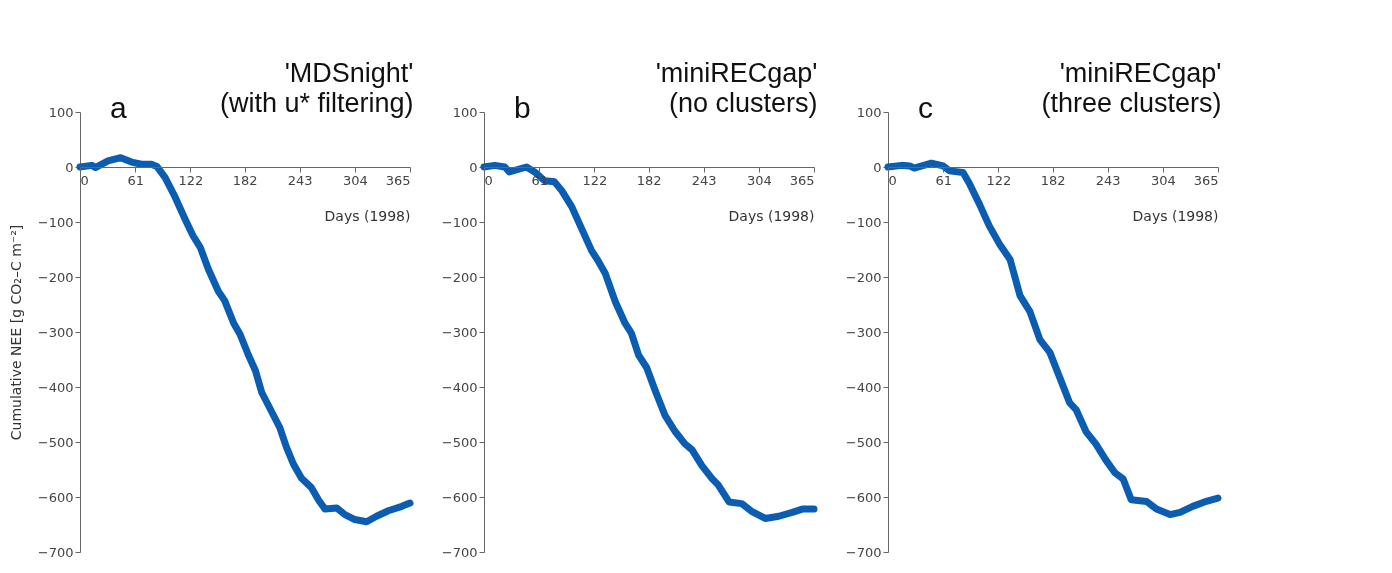 This screenshot has height=573, width=1392. What do you see at coordinates (118, 107) in the screenshot?
I see `annotation: a` at bounding box center [118, 107].